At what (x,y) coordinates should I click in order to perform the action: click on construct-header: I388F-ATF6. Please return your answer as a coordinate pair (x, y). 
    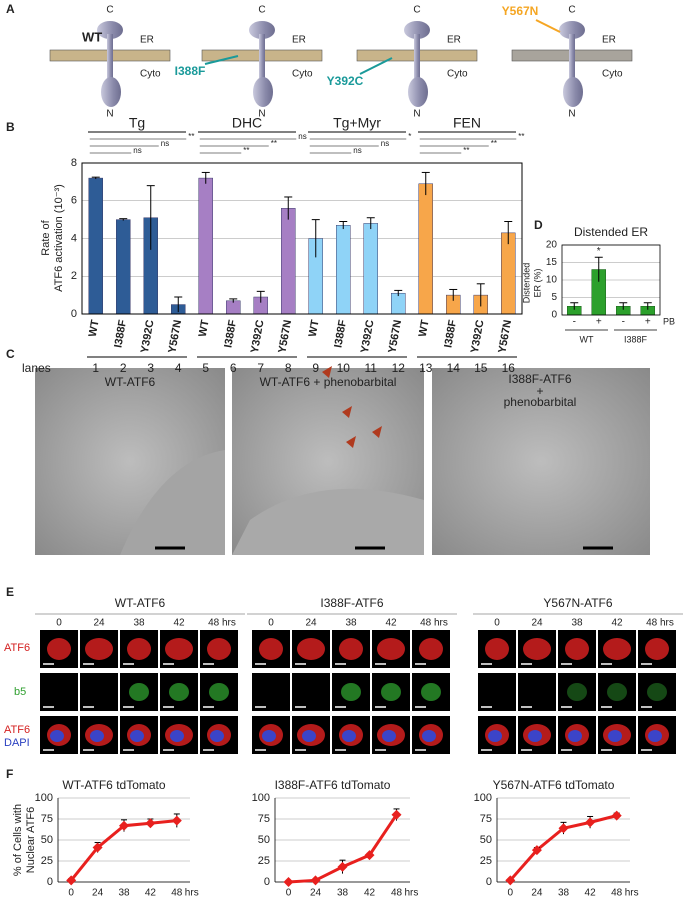
    Looking at the image, I should click on (351, 603).